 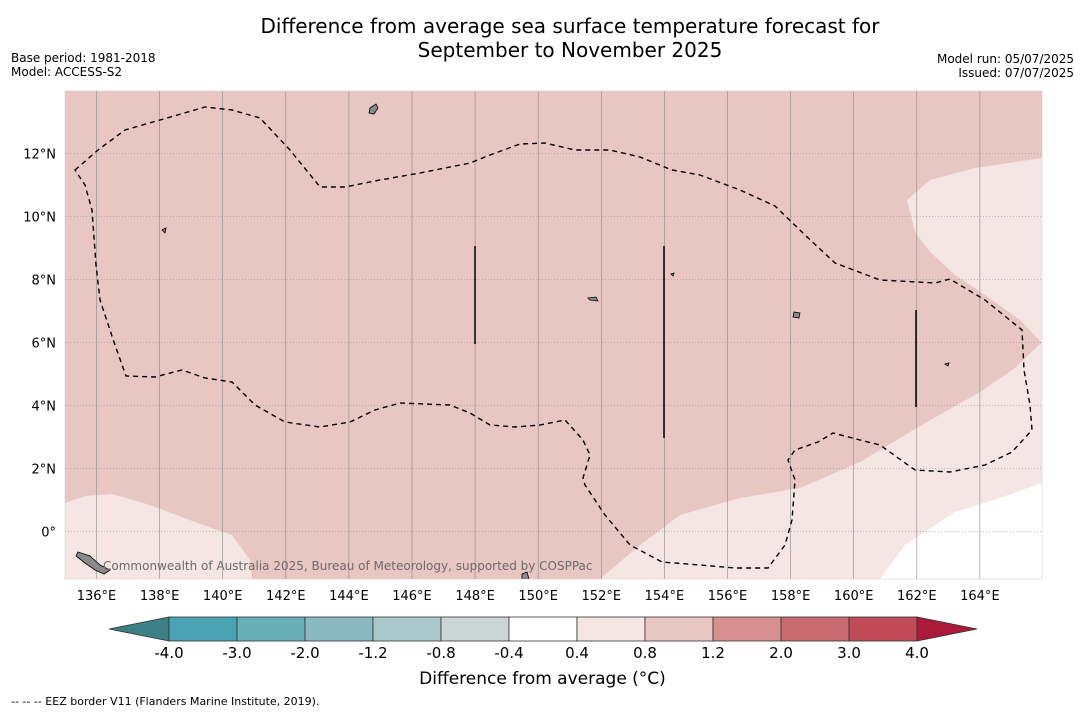 I want to click on lon-tick-label: 160°E, so click(x=854, y=596).